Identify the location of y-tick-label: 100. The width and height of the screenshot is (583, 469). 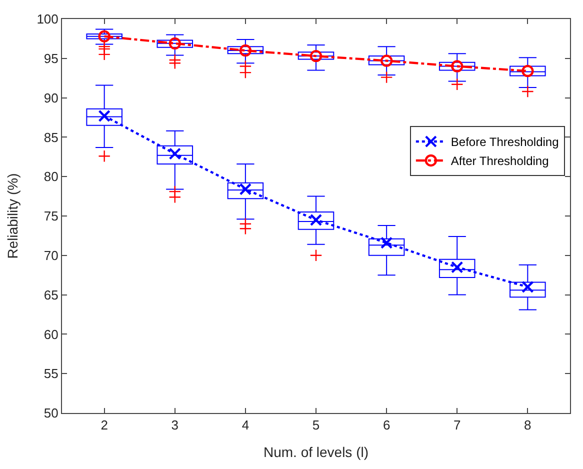
(47, 19).